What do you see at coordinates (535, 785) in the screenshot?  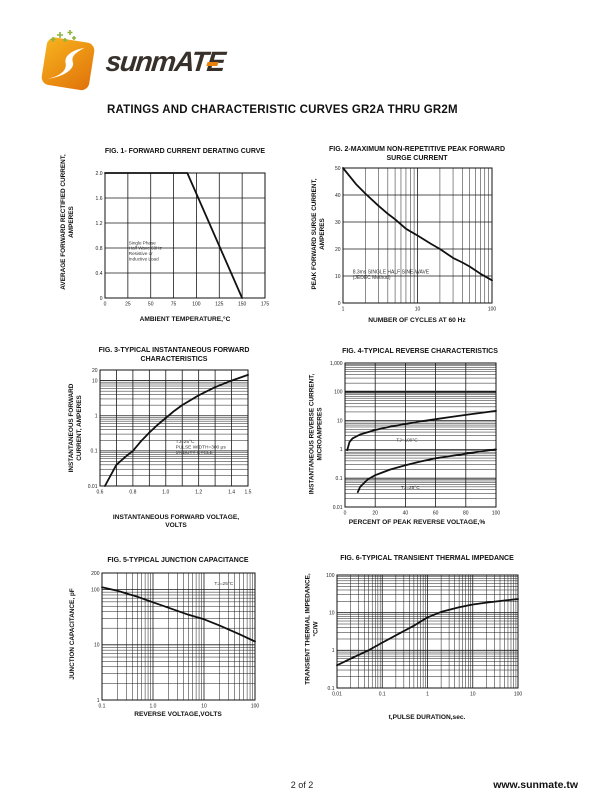 I see `website-url: www.sunmate.tw` at bounding box center [535, 785].